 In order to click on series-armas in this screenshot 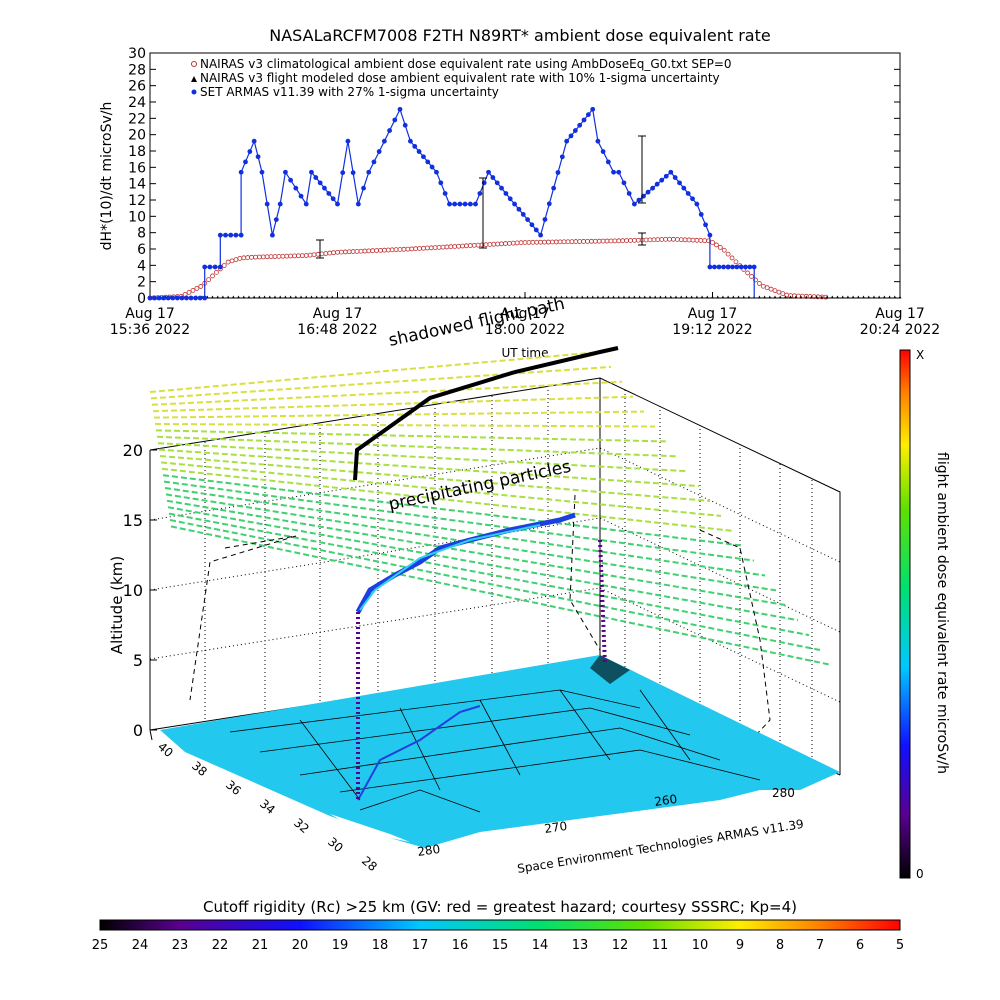, I will do `click(452, 203)`.